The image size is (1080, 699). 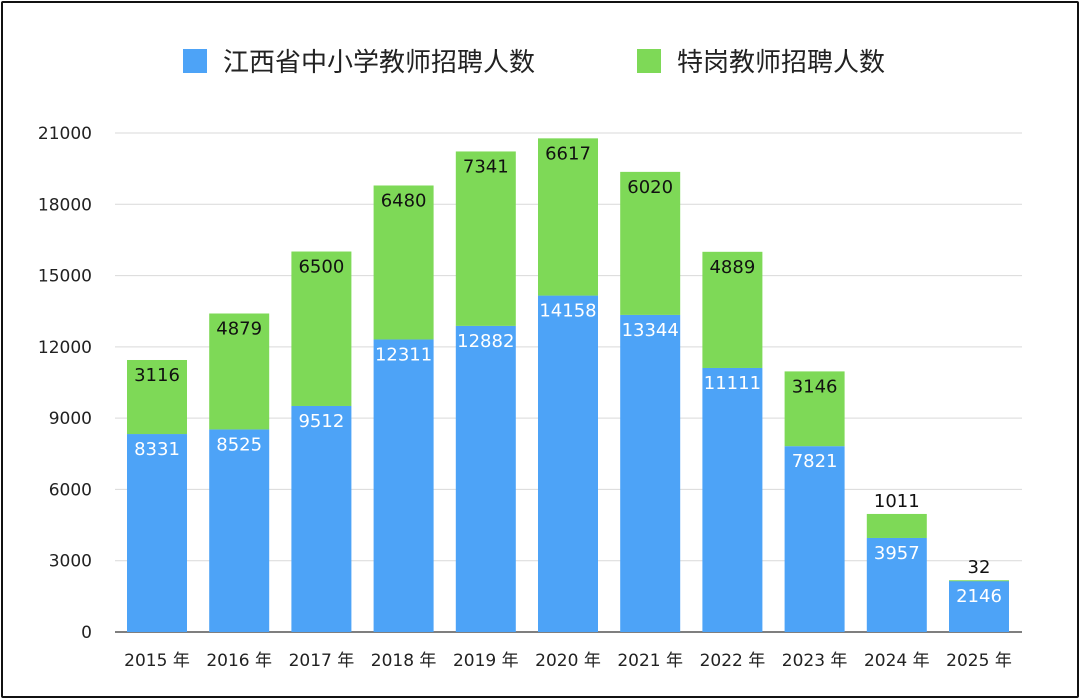 What do you see at coordinates (486, 661) in the screenshot?
I see `x-tick-label: 2019 年` at bounding box center [486, 661].